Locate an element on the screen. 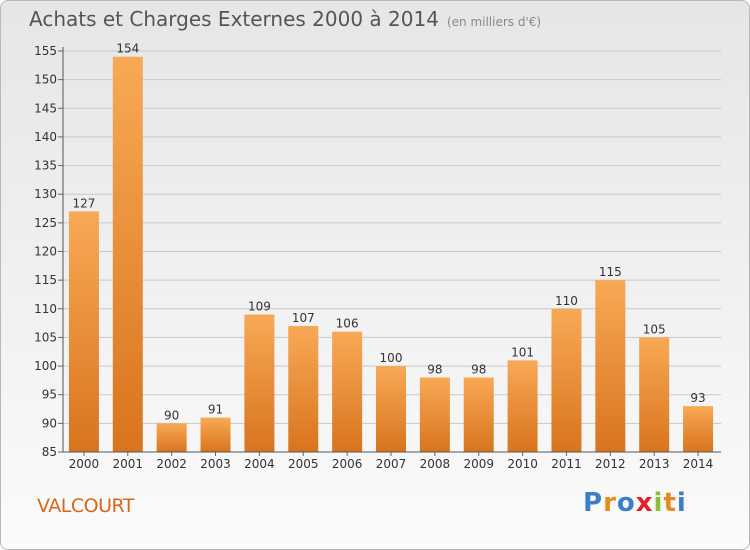 This screenshot has height=550, width=750. y-tick-label: 110 is located at coordinates (45, 309).